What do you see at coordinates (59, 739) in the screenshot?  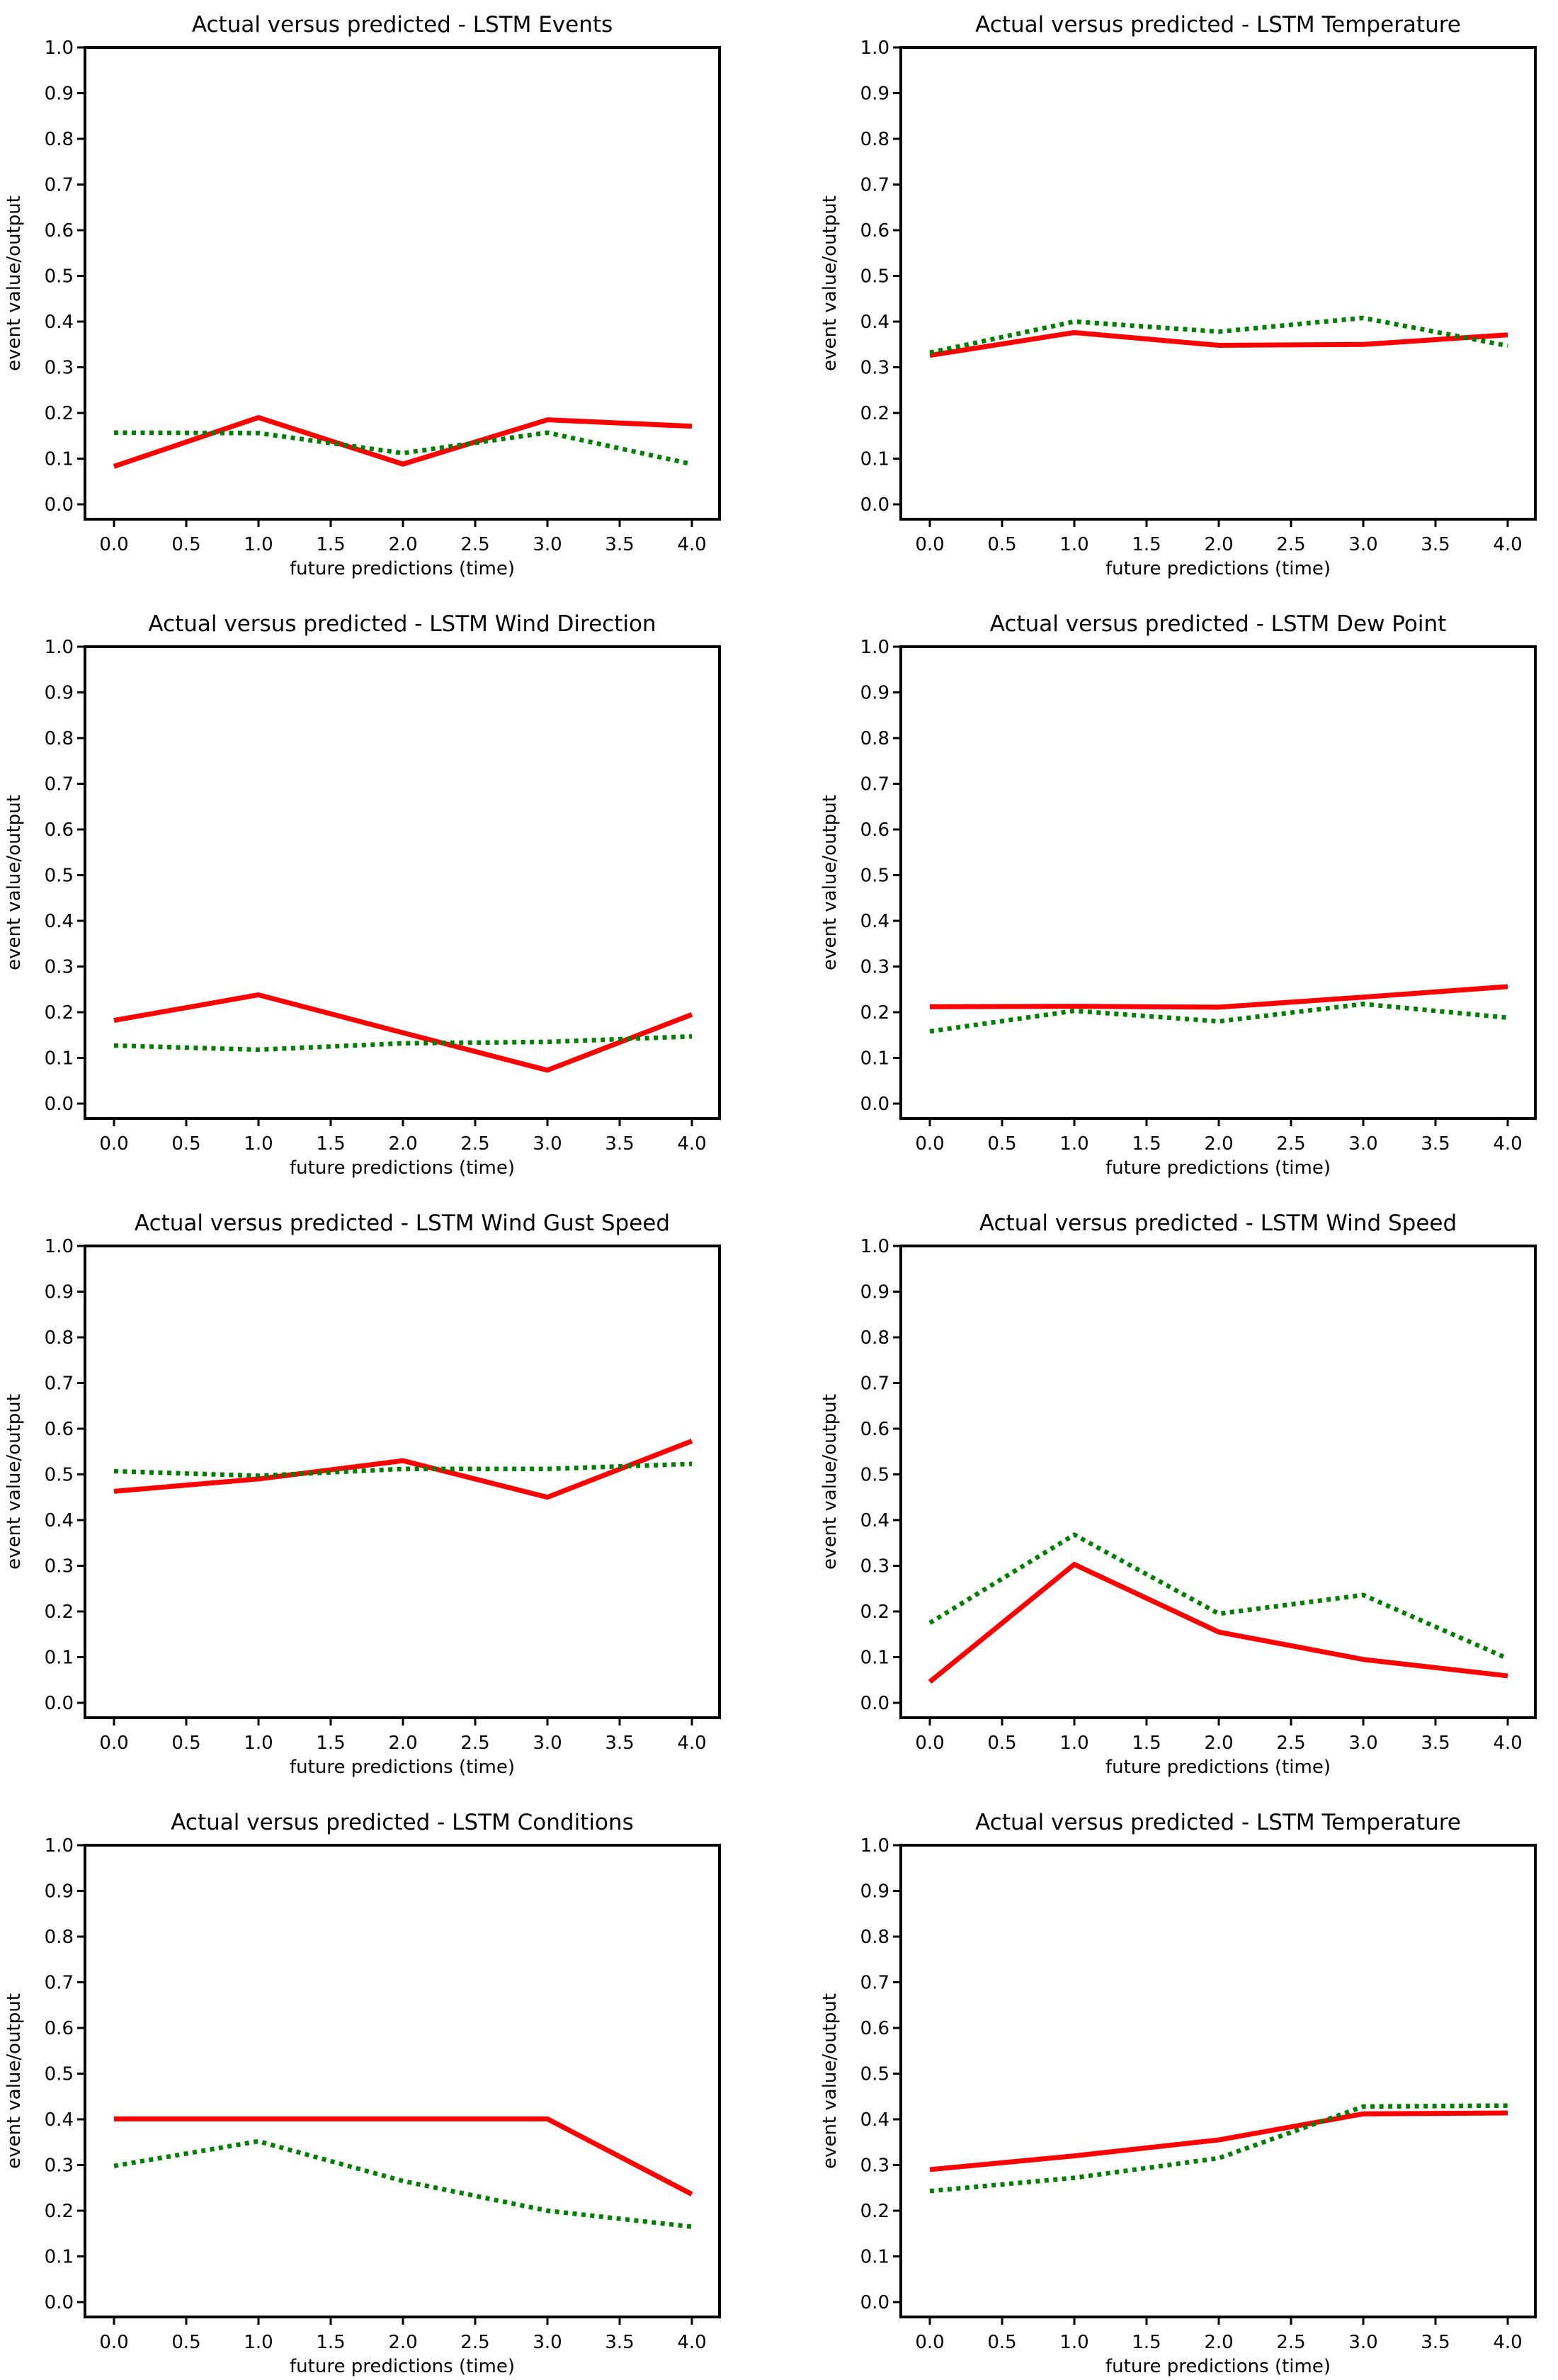 I see `y-tick-label: 0.8` at bounding box center [59, 739].